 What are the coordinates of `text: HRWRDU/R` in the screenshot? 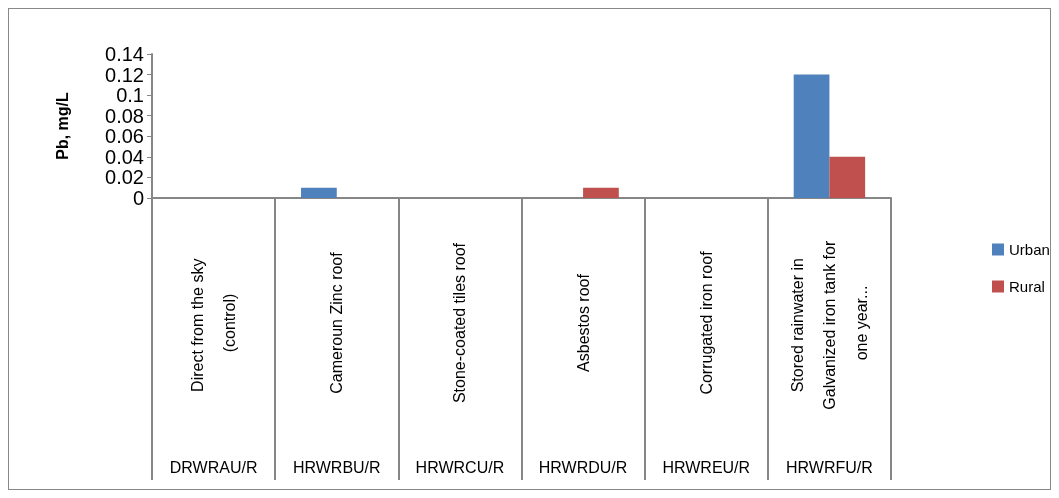 It's located at (583, 467).